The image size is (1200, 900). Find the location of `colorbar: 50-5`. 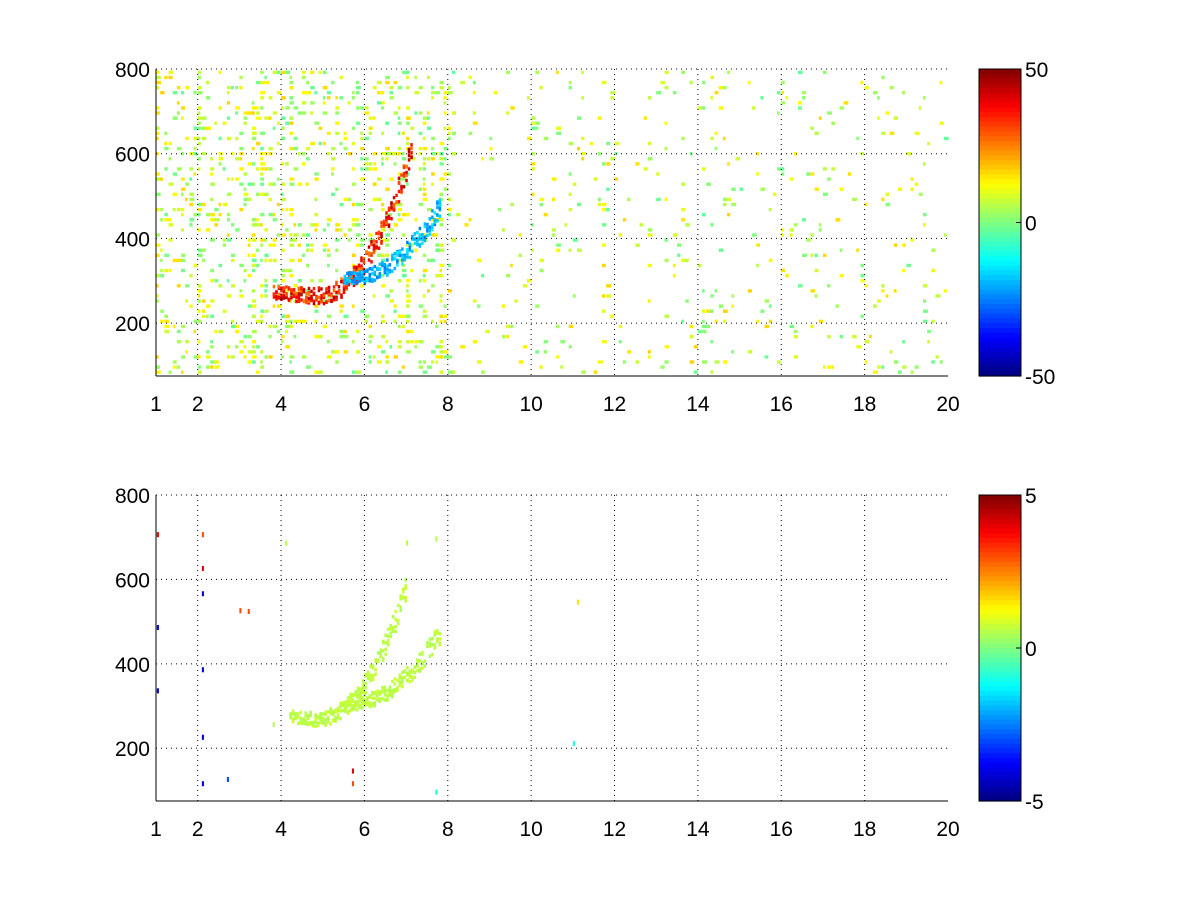

colorbar: 50-5 is located at coordinates (1011, 649).